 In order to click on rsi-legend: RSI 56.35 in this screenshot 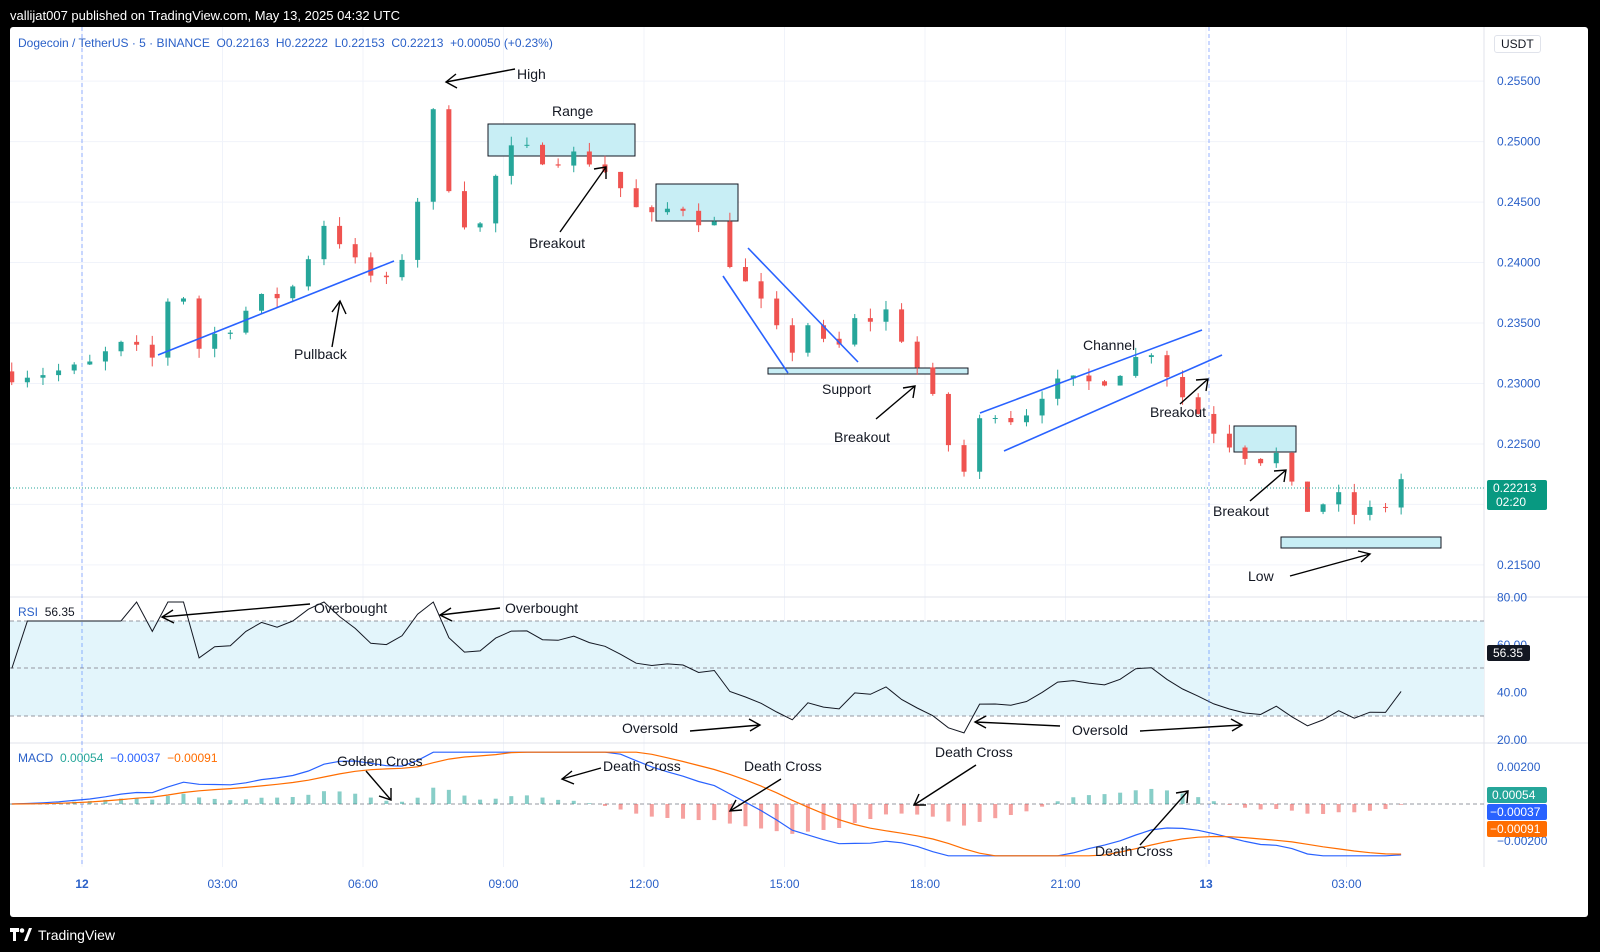, I will do `click(46, 612)`.